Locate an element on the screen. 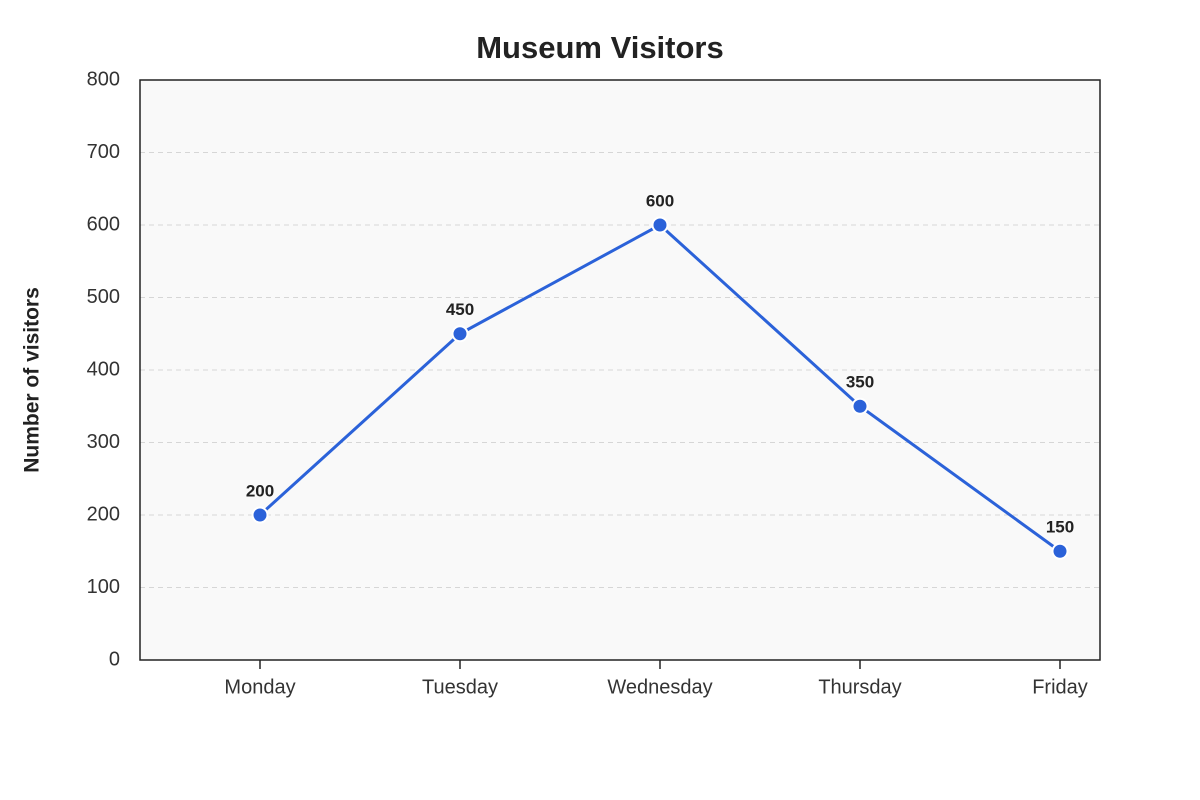 The height and width of the screenshot is (800, 1200). x-tick-label: Tuesday is located at coordinates (460, 687).